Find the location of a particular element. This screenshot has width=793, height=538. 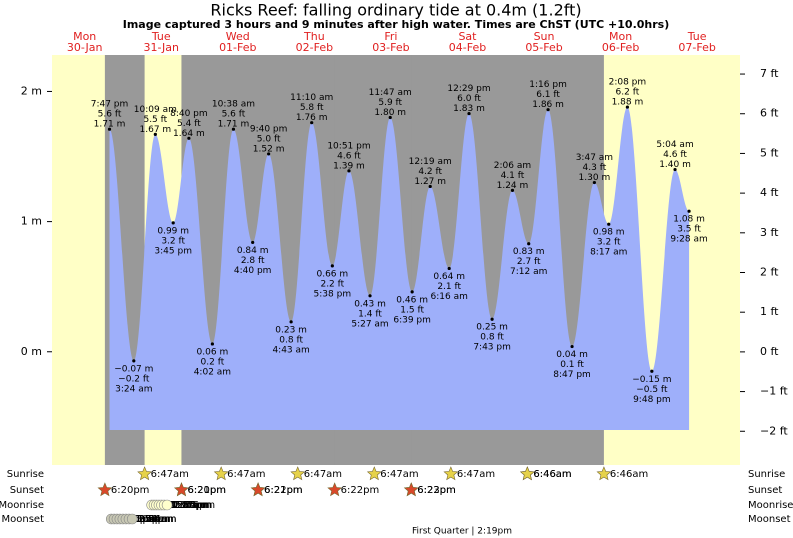

extreme-time: 3:45 pm is located at coordinates (173, 251).